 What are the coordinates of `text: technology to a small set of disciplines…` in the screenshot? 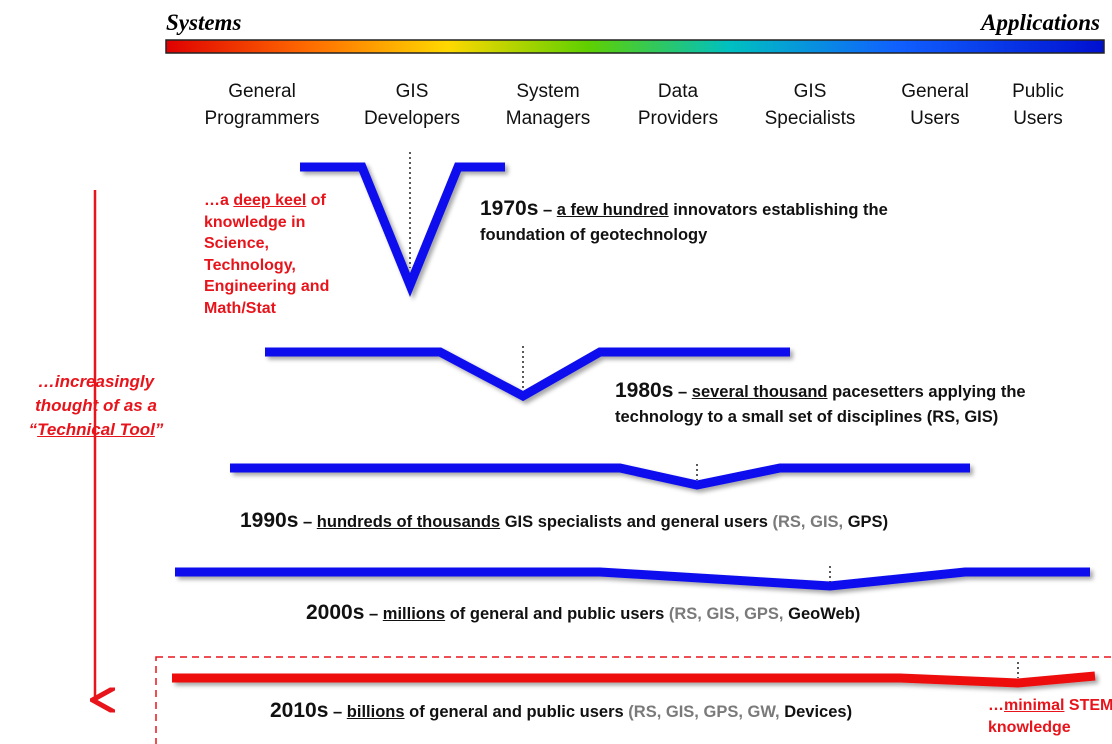 It's located at (807, 417).